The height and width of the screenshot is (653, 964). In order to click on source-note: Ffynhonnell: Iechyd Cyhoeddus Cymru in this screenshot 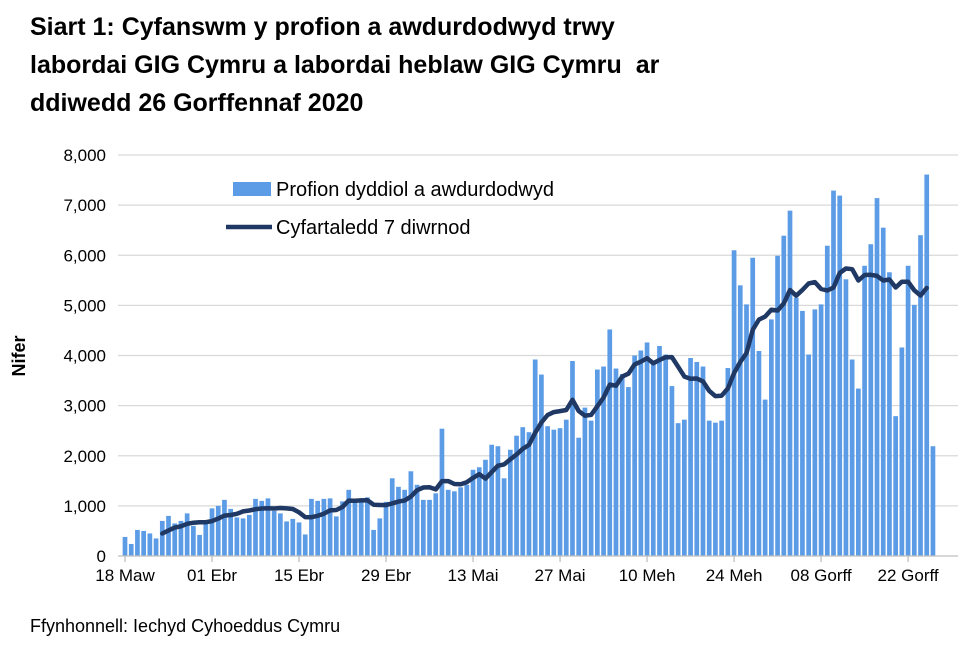, I will do `click(185, 626)`.